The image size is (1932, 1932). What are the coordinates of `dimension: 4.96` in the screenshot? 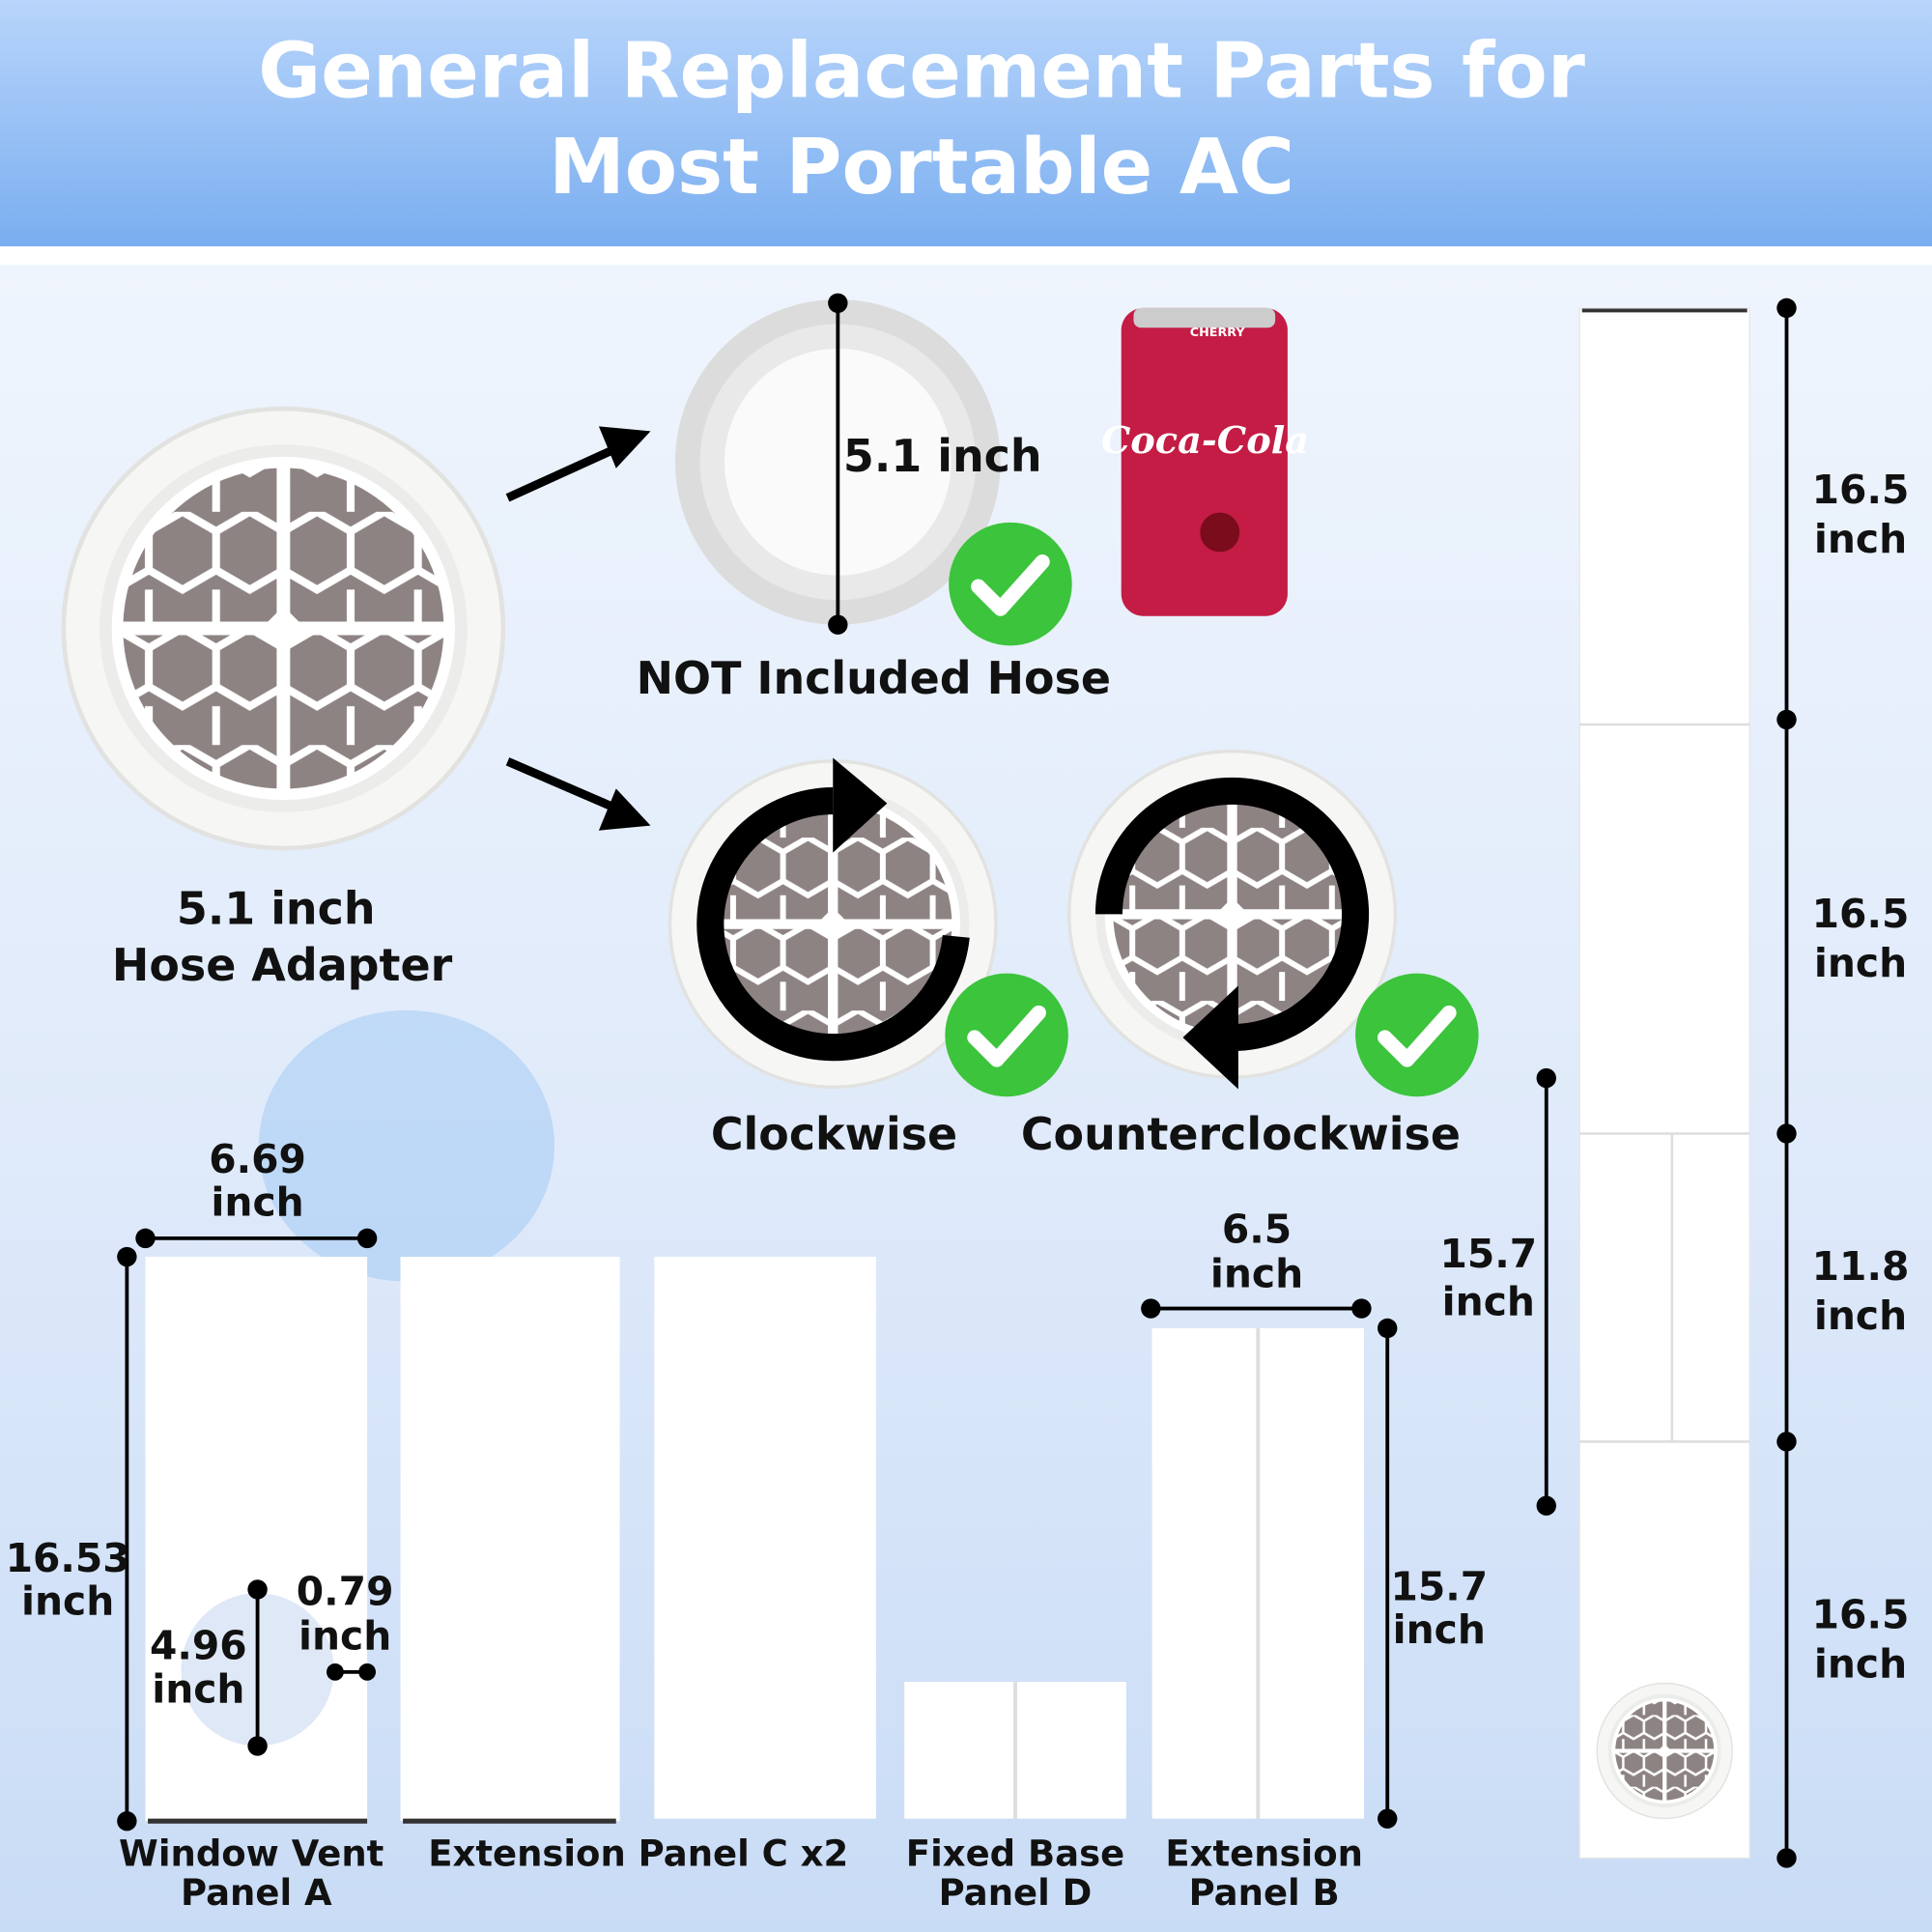 It's located at (198, 1646).